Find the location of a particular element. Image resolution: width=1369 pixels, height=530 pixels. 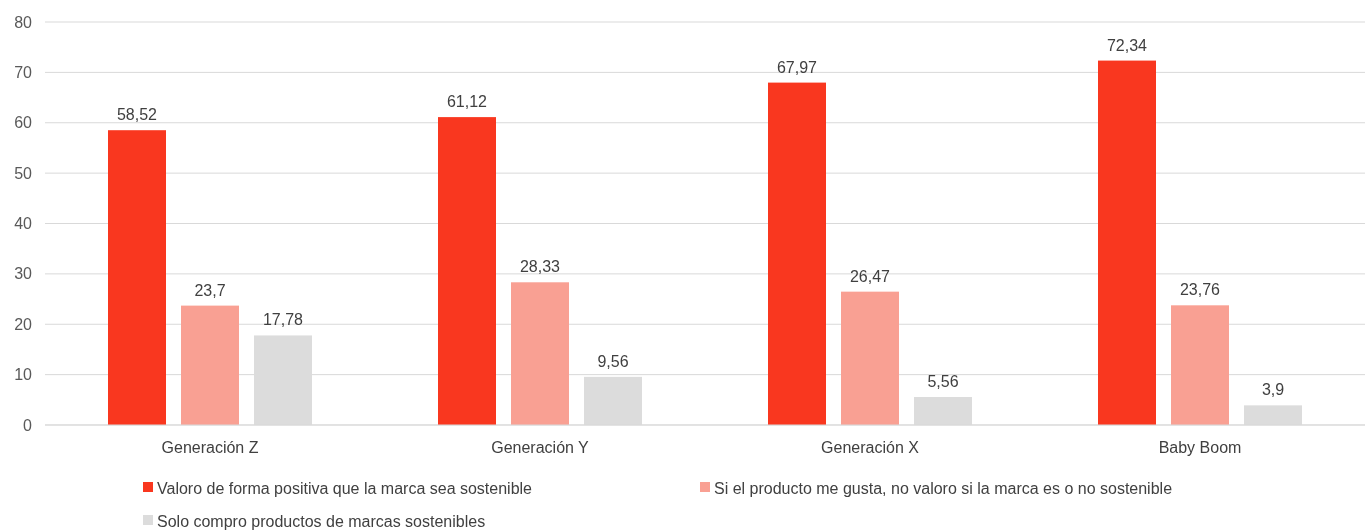

data-label: 17,78 is located at coordinates (283, 320).